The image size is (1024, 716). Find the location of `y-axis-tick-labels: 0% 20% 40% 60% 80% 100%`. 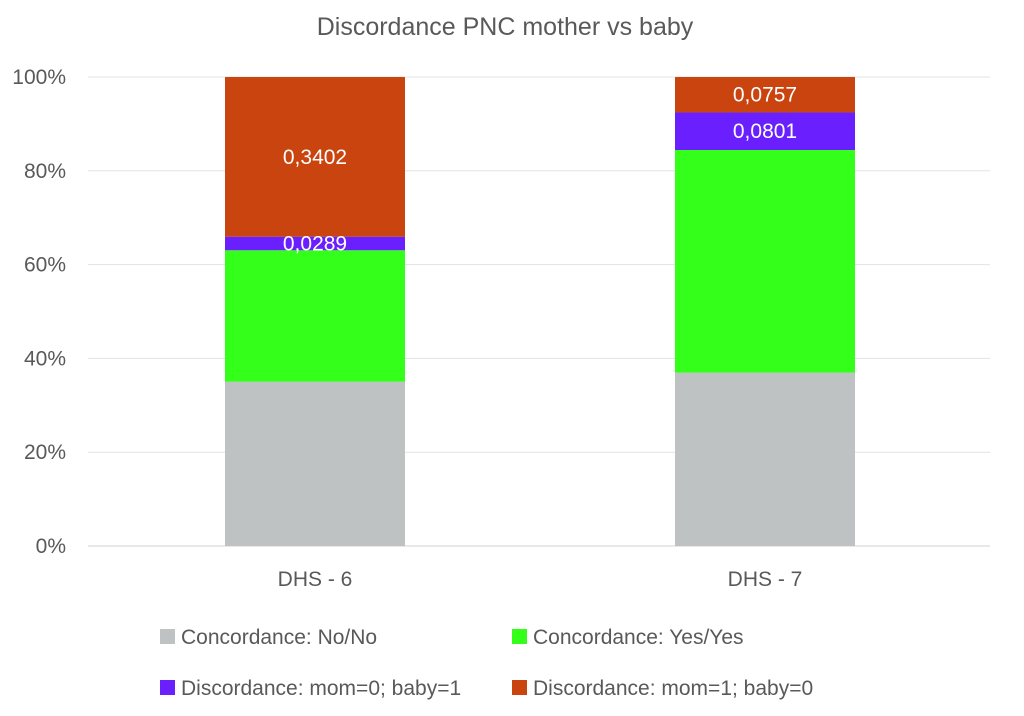

y-axis-tick-labels: 0% 20% 40% 60% 80% 100% is located at coordinates (39, 312).